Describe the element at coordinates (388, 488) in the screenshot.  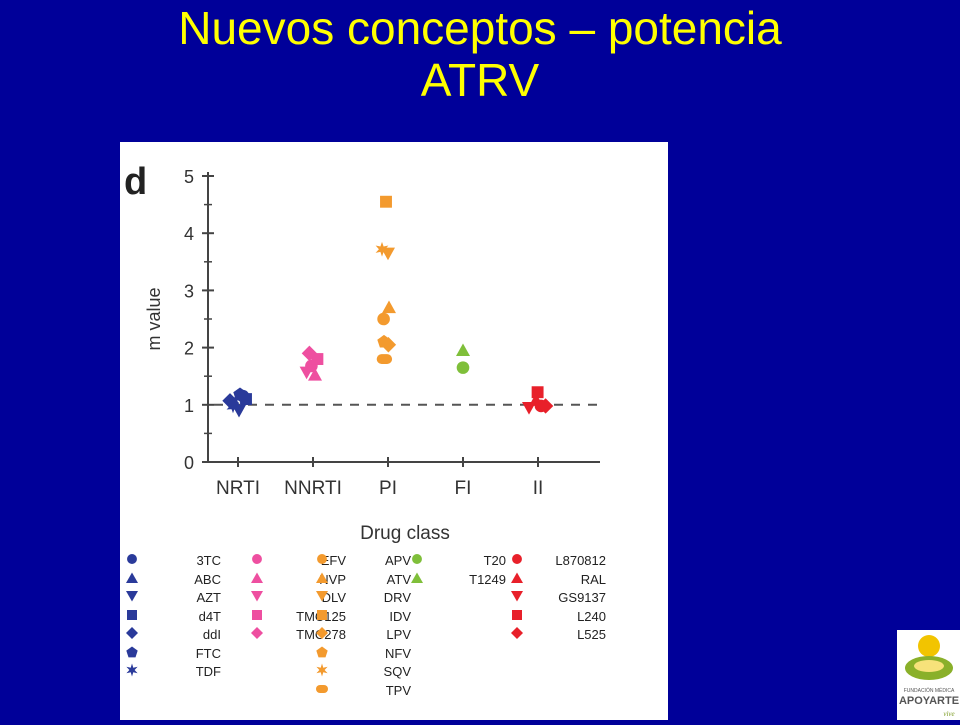
I see `x-tick-label-pi: PI` at that location.